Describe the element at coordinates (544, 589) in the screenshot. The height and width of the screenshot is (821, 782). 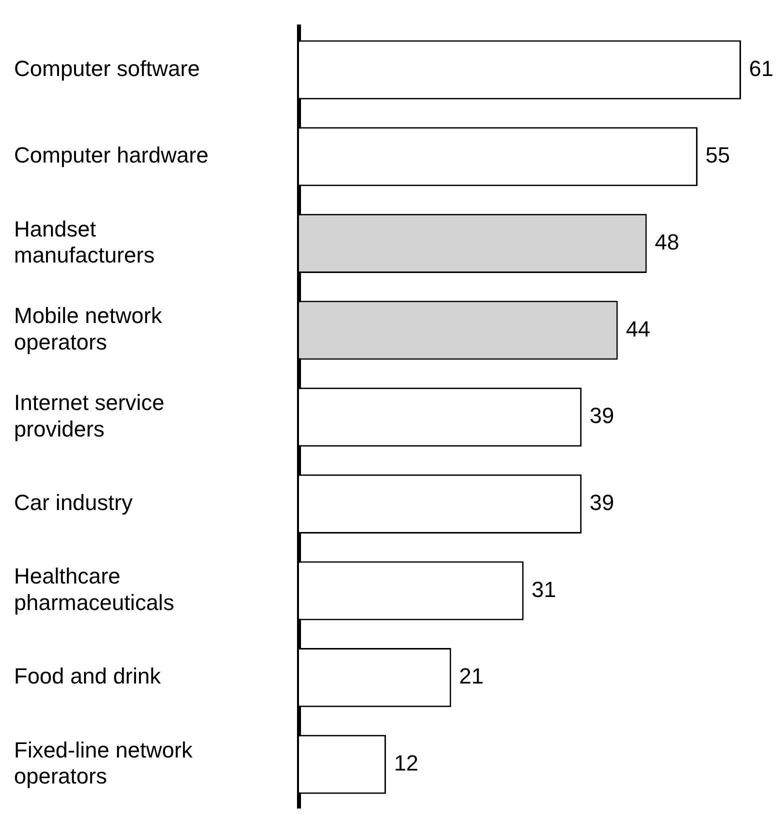
I see `data-label: 31` at that location.